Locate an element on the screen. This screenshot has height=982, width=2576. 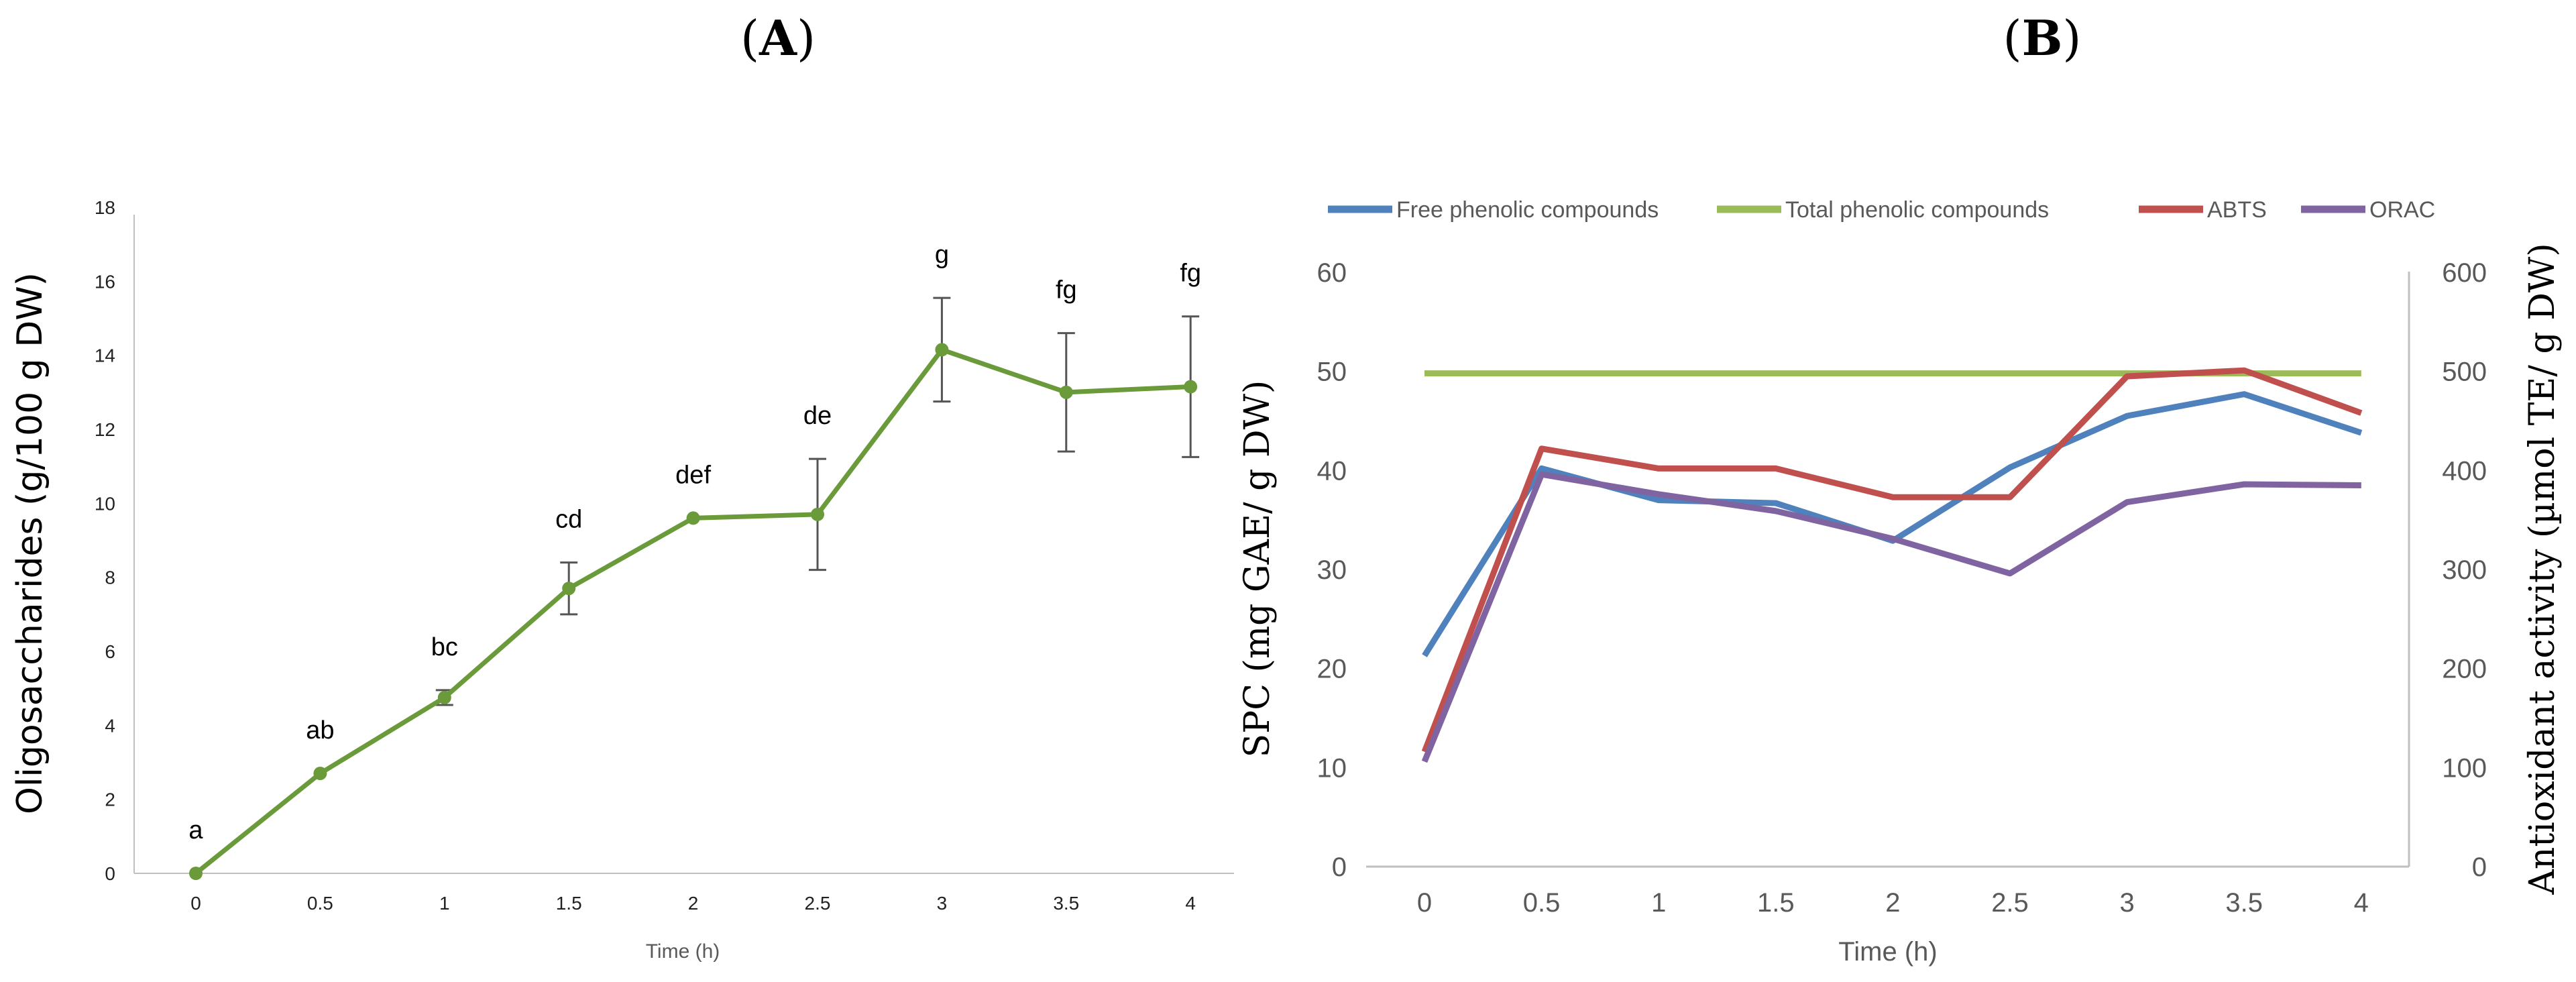
chart-b-legend-label: Free phenolic compounds is located at coordinates (1527, 210).